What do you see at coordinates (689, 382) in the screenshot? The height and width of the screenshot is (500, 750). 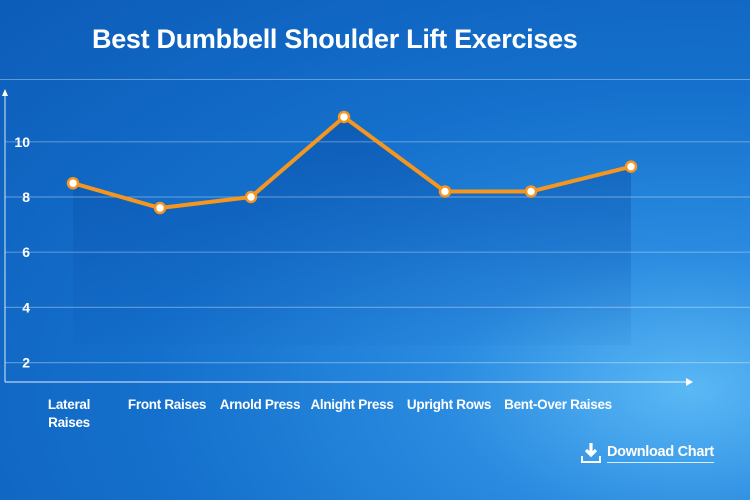 I see `x-axis-arrow` at bounding box center [689, 382].